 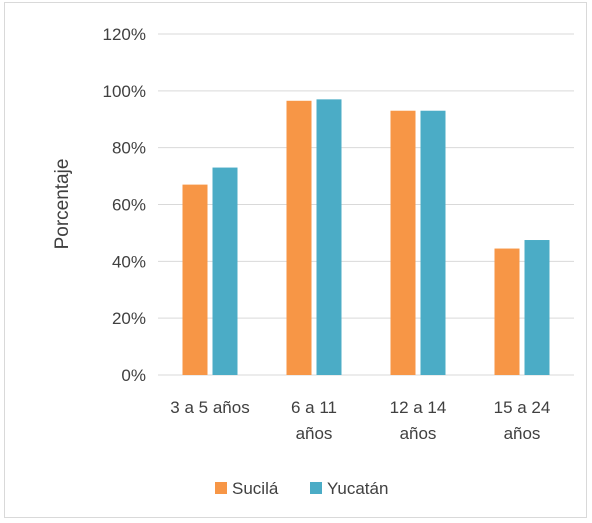 What do you see at coordinates (357, 488) in the screenshot?
I see `legend-label: Yucatán` at bounding box center [357, 488].